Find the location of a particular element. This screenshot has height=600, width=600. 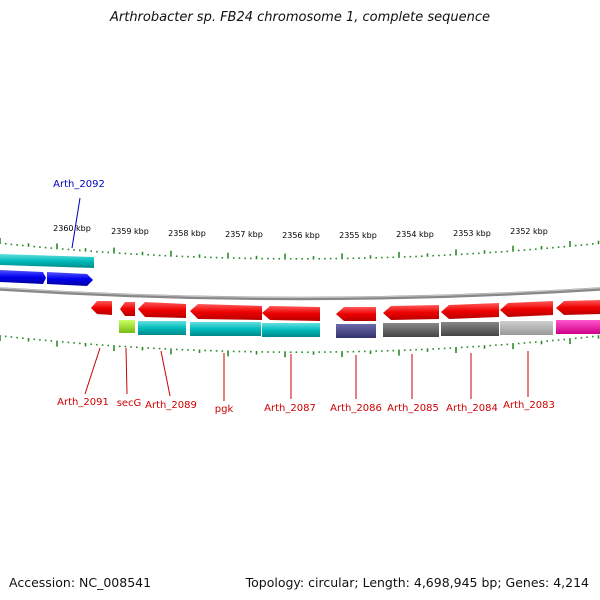

gene-label-pgk: pgk is located at coordinates (224, 409).